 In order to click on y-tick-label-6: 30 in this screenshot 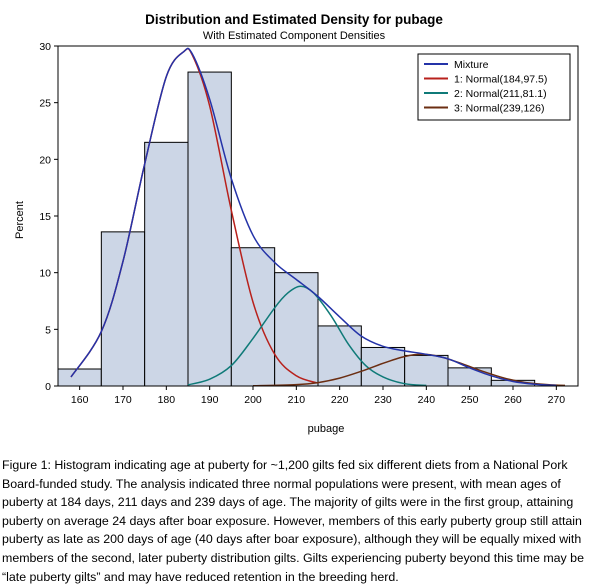, I will do `click(45, 47)`.